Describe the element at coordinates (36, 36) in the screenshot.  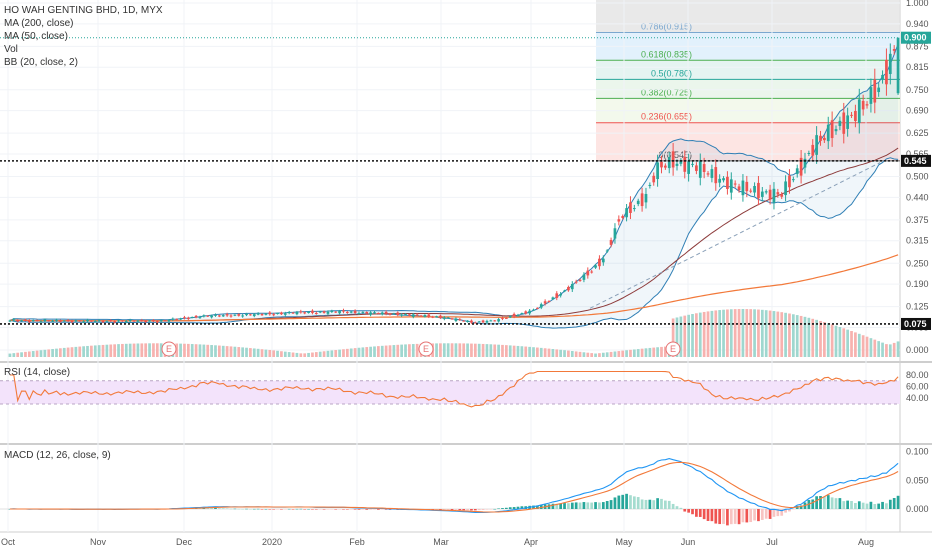
I see `legend-ma50: MA (50, close)` at that location.